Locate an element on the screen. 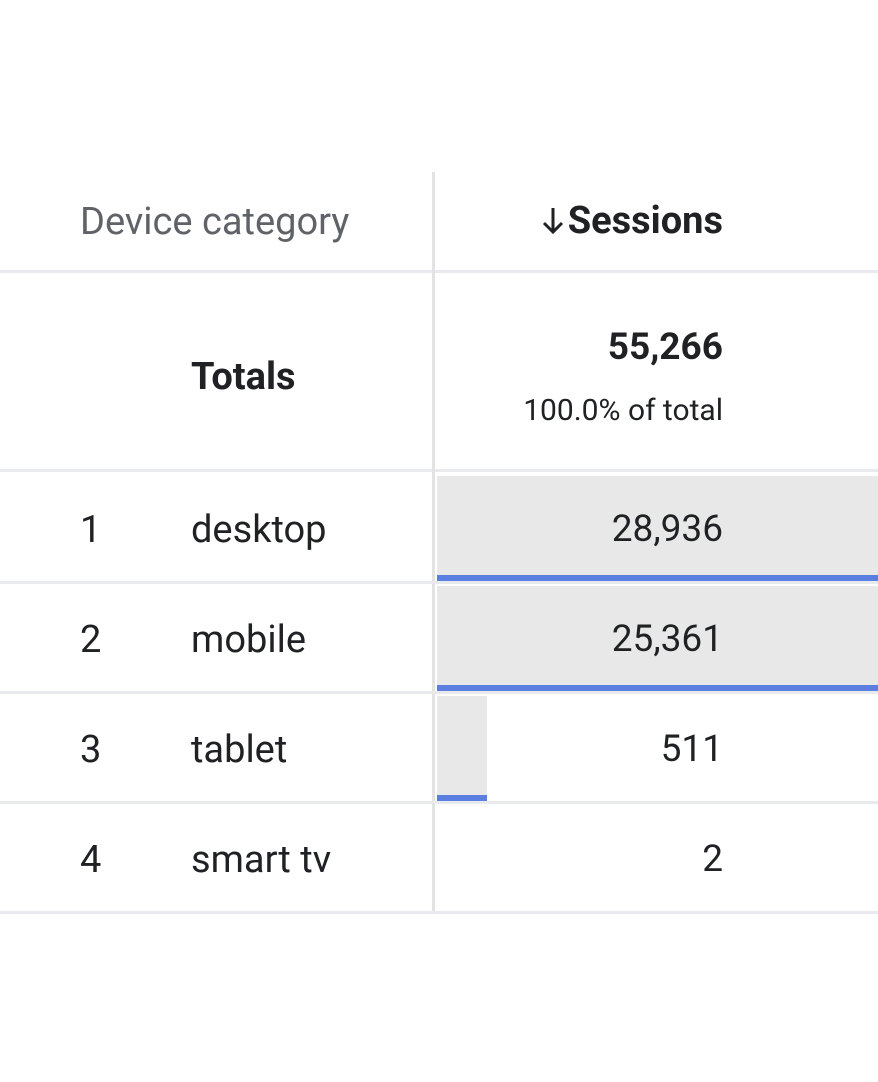  row-device: desktop is located at coordinates (259, 530).